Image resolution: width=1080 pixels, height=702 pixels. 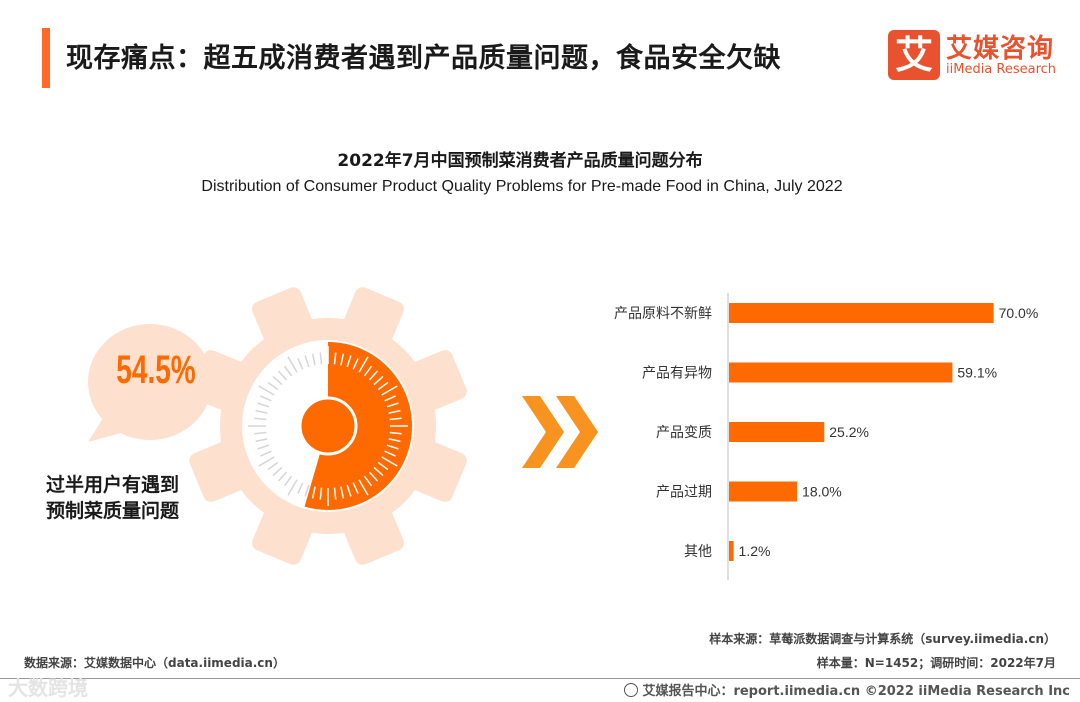 What do you see at coordinates (113, 511) in the screenshot?
I see `caption-line-2: 预制菜质量问题` at bounding box center [113, 511].